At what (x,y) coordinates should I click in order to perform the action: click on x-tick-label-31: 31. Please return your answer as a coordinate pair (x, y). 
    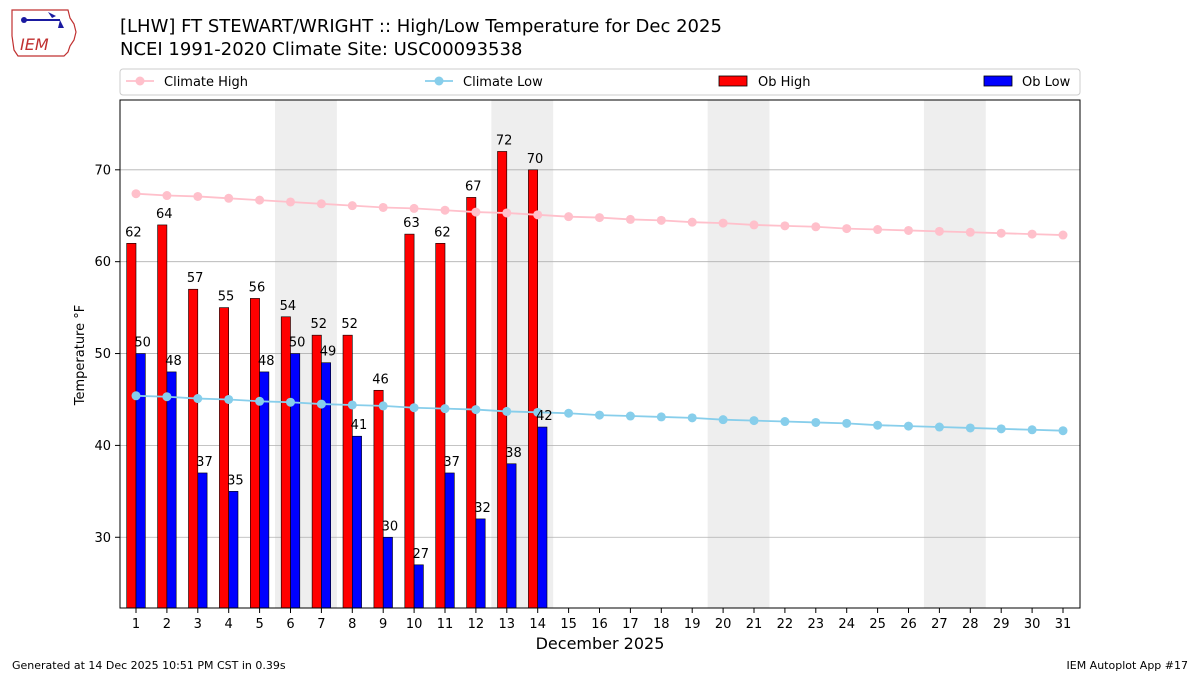
    Looking at the image, I should click on (1063, 624).